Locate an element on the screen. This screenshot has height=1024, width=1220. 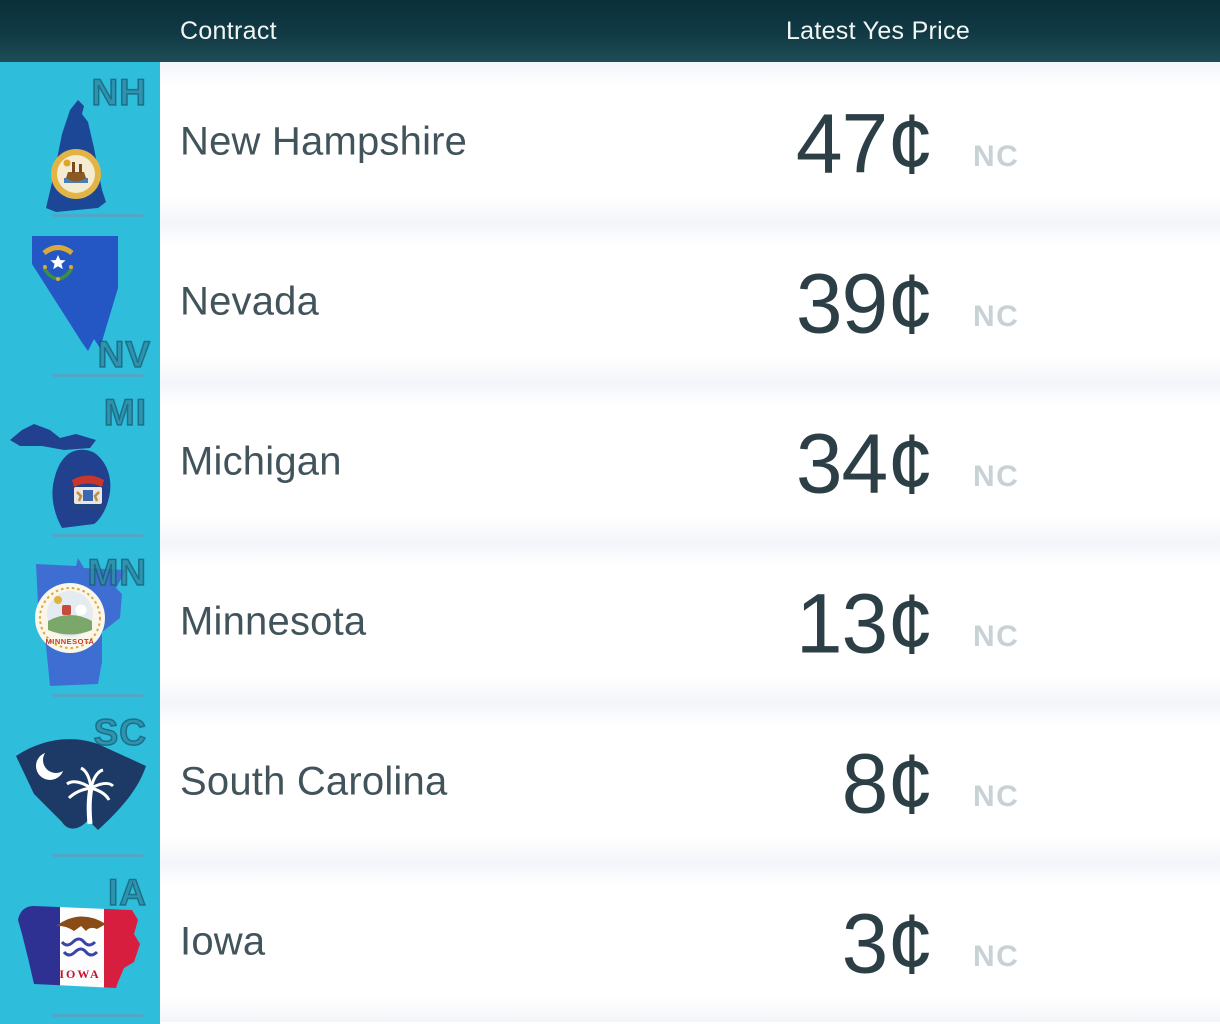
latest-yes-price: 8¢ is located at coordinates (887, 783).